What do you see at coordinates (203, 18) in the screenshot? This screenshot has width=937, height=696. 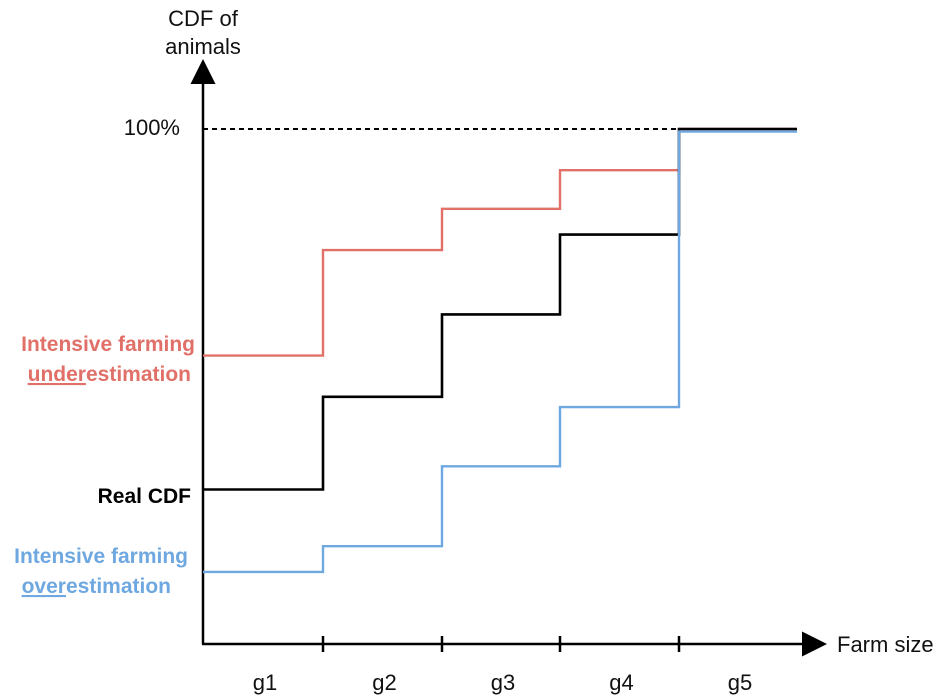 I see `y-axis-title-line-1: CDF of` at bounding box center [203, 18].